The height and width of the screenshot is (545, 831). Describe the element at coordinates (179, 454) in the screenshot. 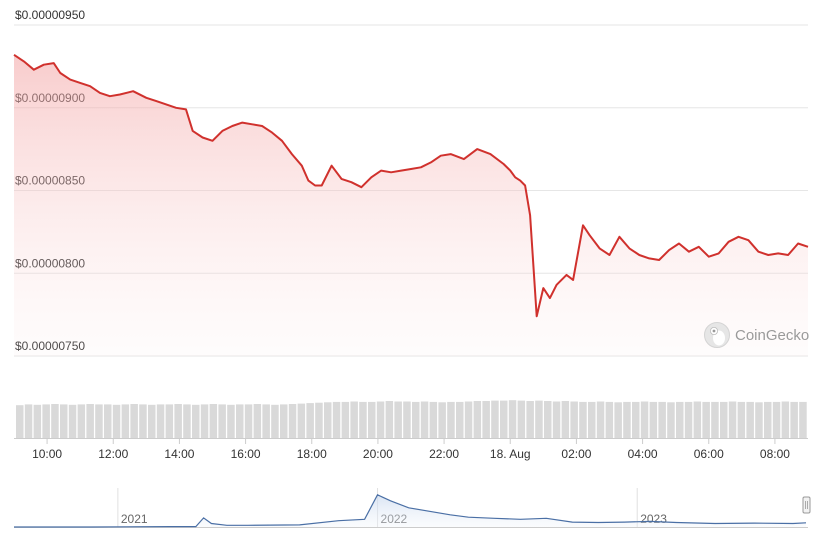

I see `x-tick-label: 14:00` at that location.